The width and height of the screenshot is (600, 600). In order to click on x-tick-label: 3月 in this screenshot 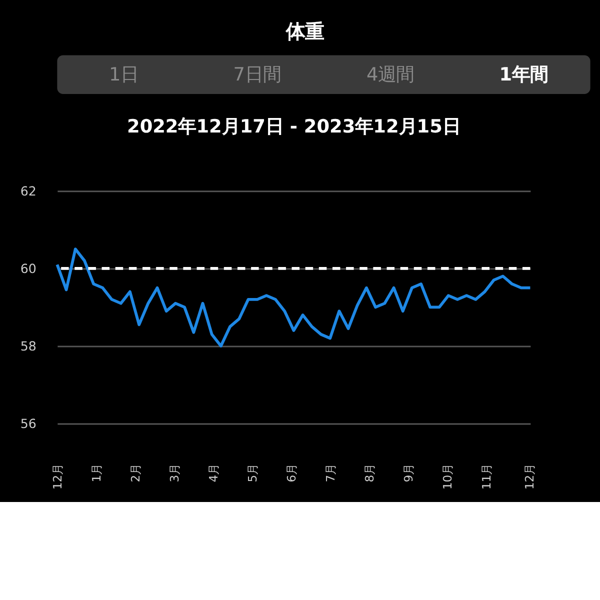, I will do `click(175, 472)`.